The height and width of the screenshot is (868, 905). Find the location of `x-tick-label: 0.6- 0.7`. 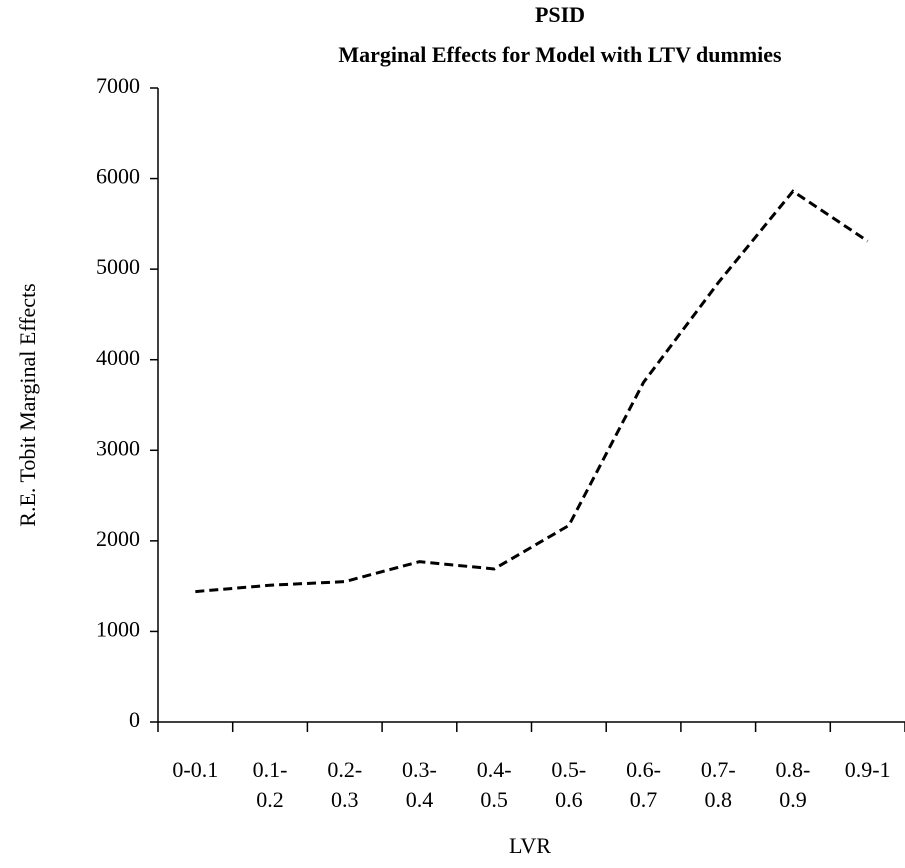

x-tick-label: 0.6- 0.7 is located at coordinates (643, 784).